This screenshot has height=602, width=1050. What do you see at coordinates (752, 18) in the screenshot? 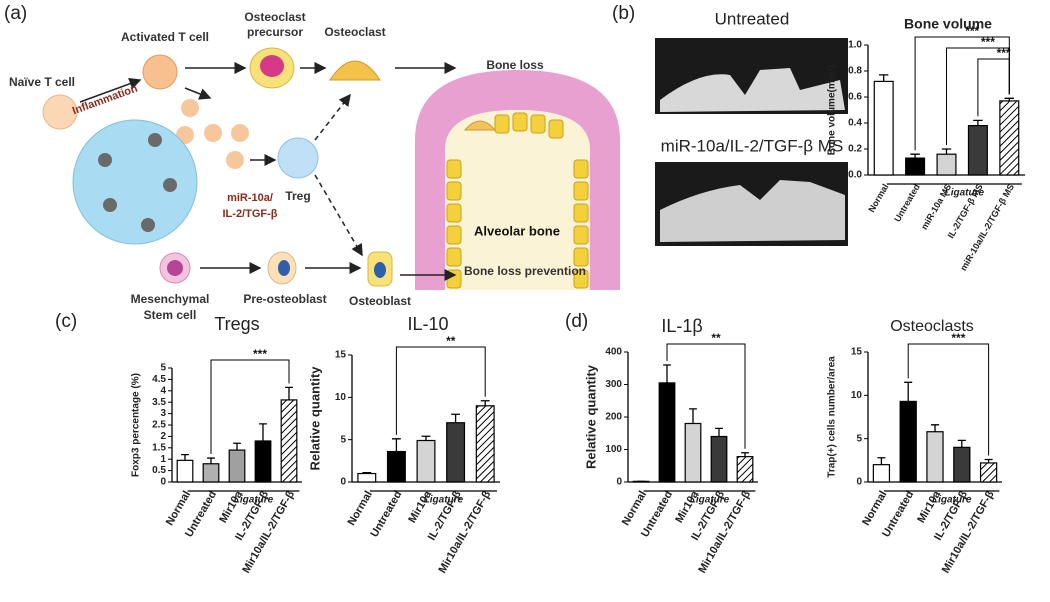
I see `image-caption: Untreated` at bounding box center [752, 18].